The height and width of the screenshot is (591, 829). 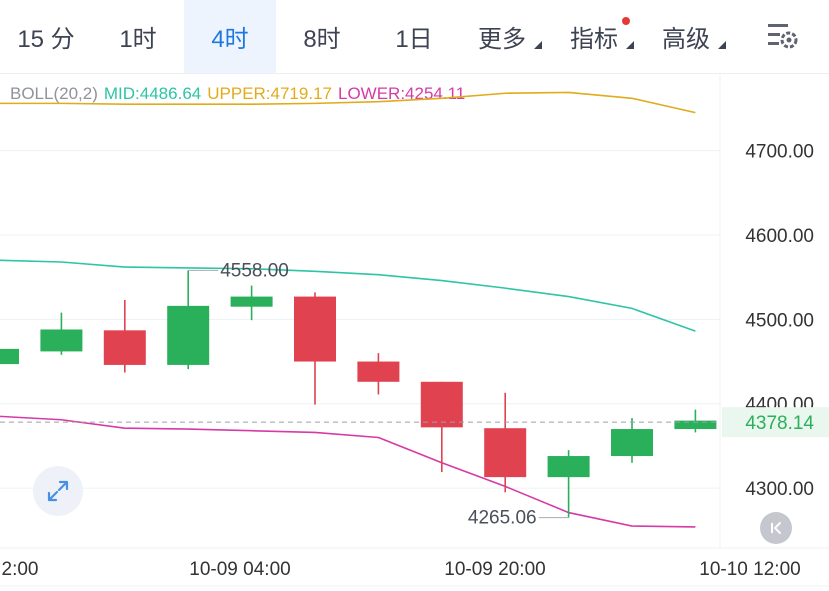 What do you see at coordinates (230, 39) in the screenshot?
I see `tab-label: 4时` at bounding box center [230, 39].